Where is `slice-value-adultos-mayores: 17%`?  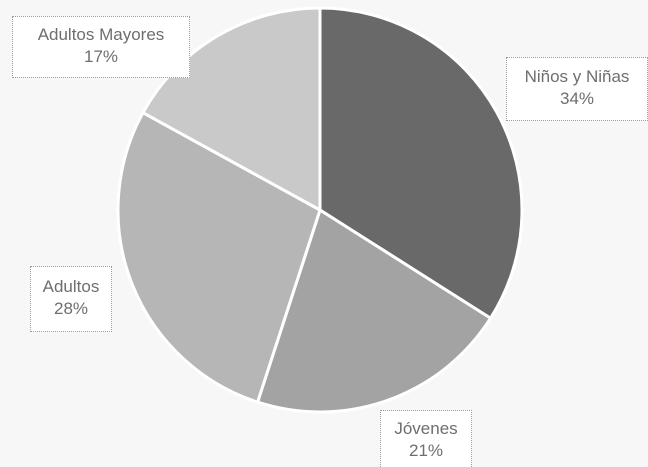 slice-value-adultos-mayores: 17% is located at coordinates (101, 56).